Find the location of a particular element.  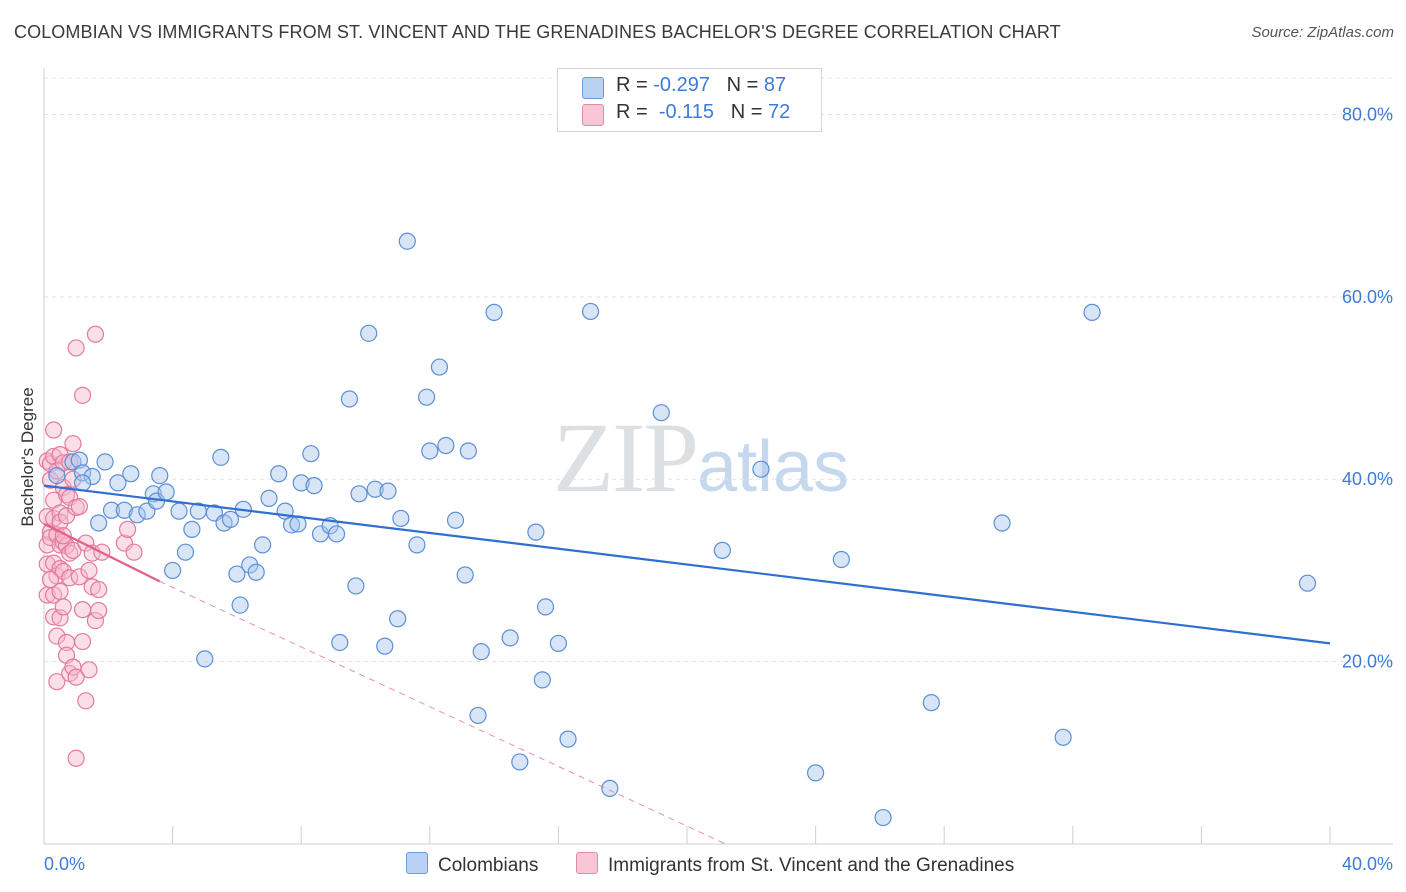

watermark-zip: ZIP is located at coordinates (626, 457).